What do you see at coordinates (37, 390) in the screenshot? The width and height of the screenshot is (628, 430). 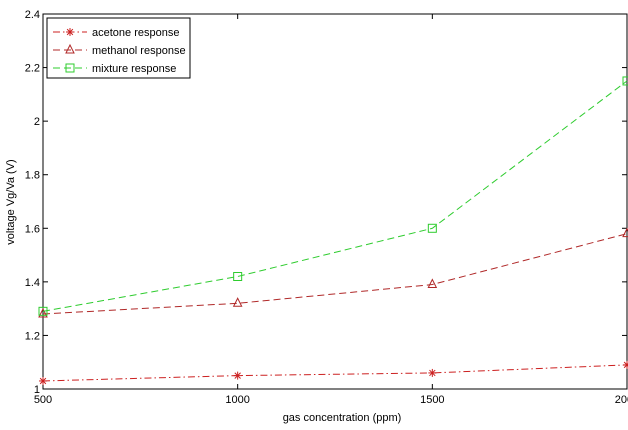 I see `y-tick-label: 1` at bounding box center [37, 390].